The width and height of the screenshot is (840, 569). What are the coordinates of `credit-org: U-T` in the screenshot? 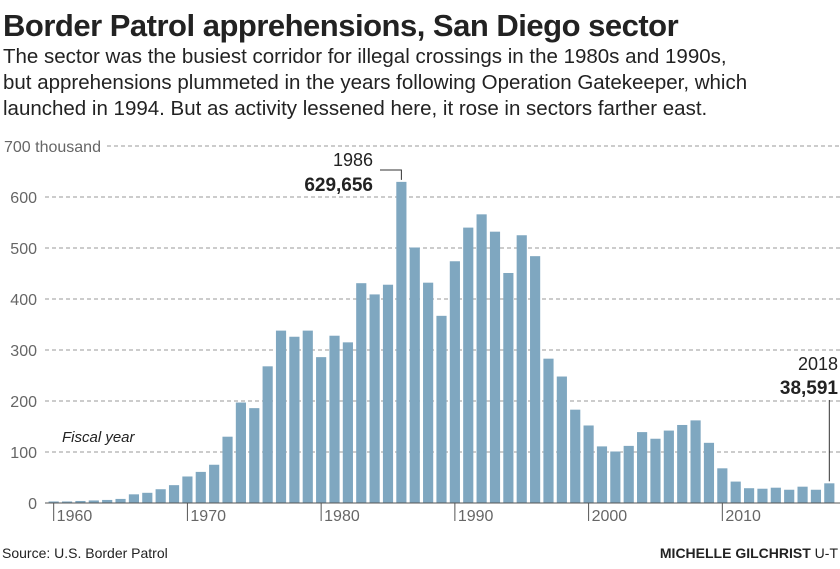 It's located at (827, 553).